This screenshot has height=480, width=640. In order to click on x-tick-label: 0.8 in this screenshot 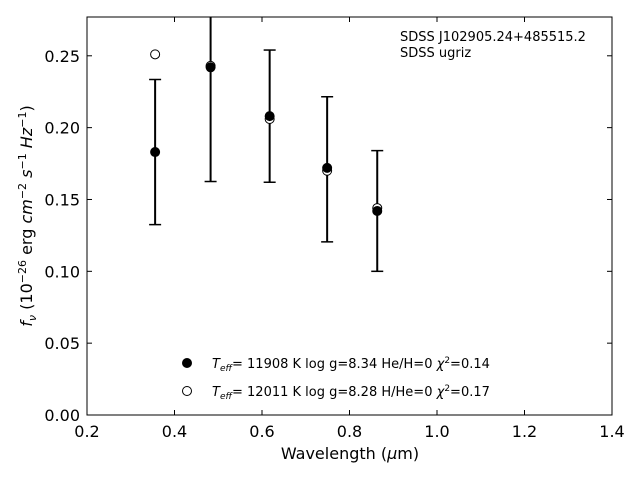, I will do `click(349, 431)`.